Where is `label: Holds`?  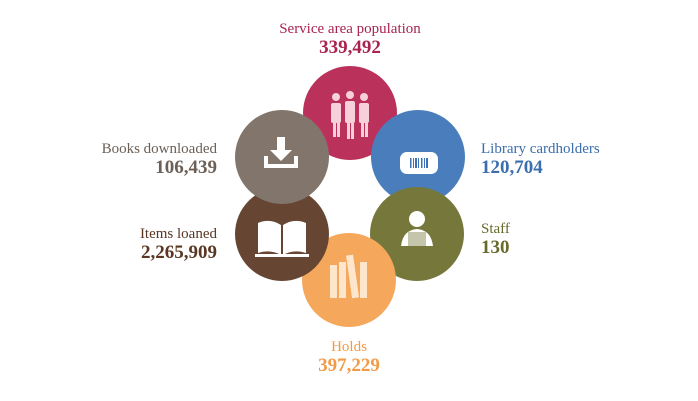
label: Holds is located at coordinates (349, 347).